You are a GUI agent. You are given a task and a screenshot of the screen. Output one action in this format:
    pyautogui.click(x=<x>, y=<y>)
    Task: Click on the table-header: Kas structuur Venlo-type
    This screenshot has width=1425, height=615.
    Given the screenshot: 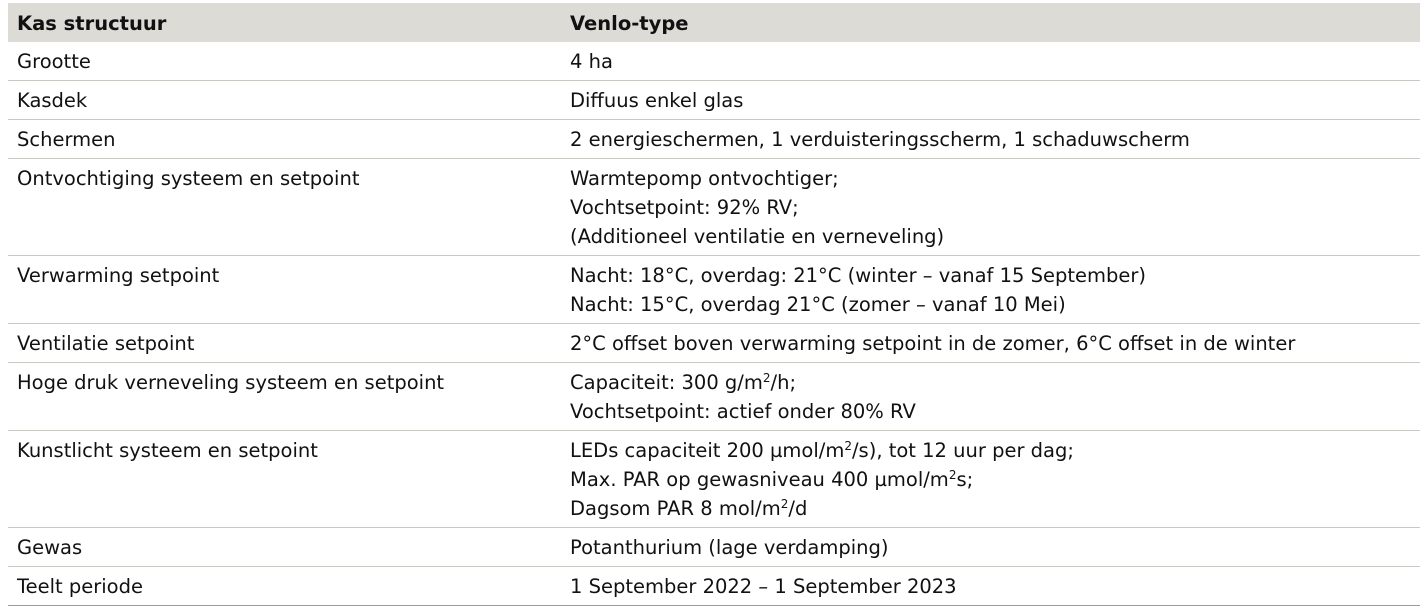 What is the action you would take?
    pyautogui.click(x=714, y=22)
    